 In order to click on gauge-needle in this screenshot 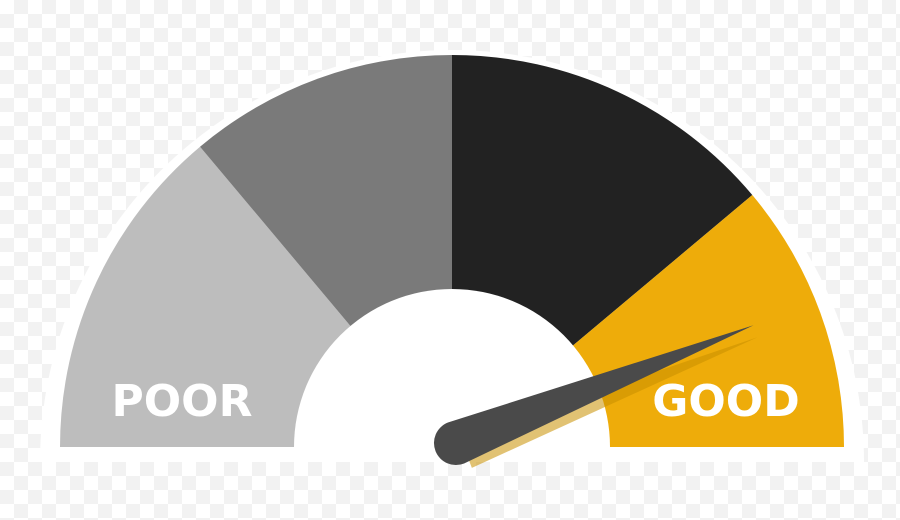, I will do `click(593, 395)`.